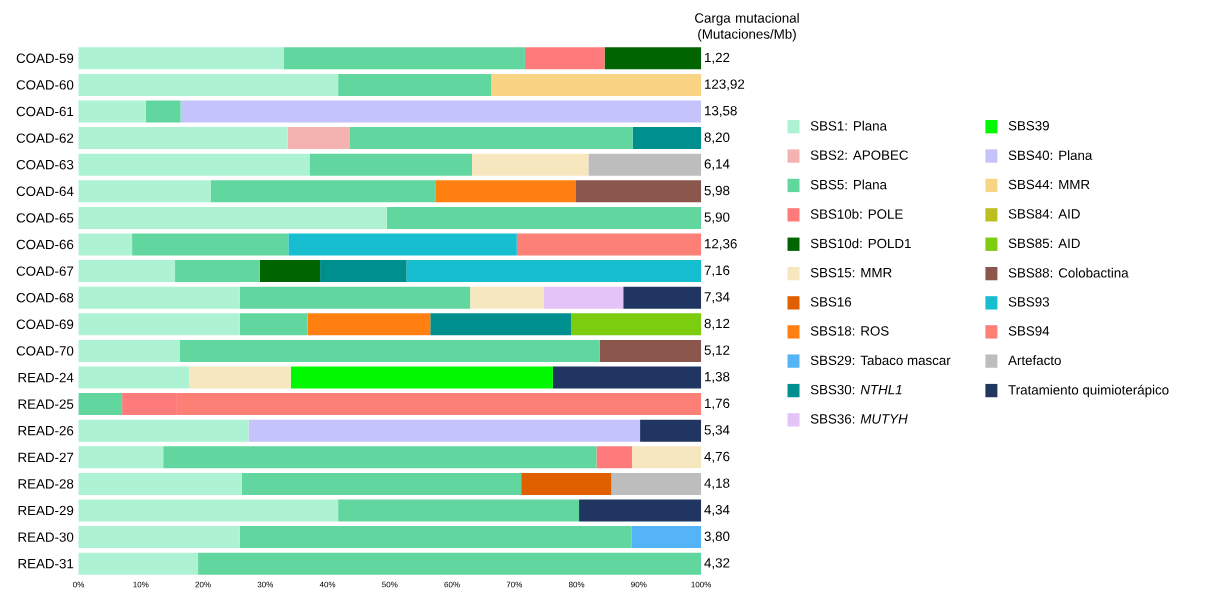 This screenshot has height=591, width=1207. I want to click on legend-label: SBS30: NTHL1, so click(856, 389).